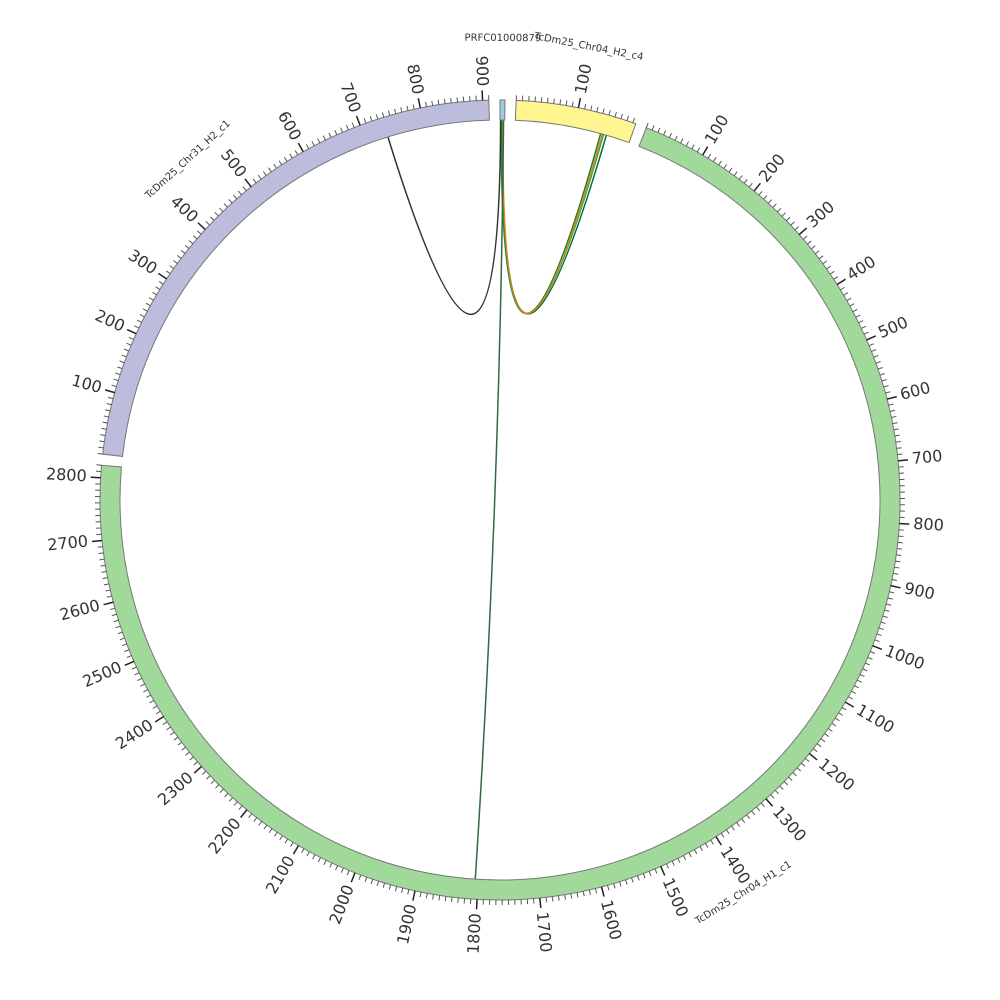  I want to click on tick-label: 1200, so click(837, 774).